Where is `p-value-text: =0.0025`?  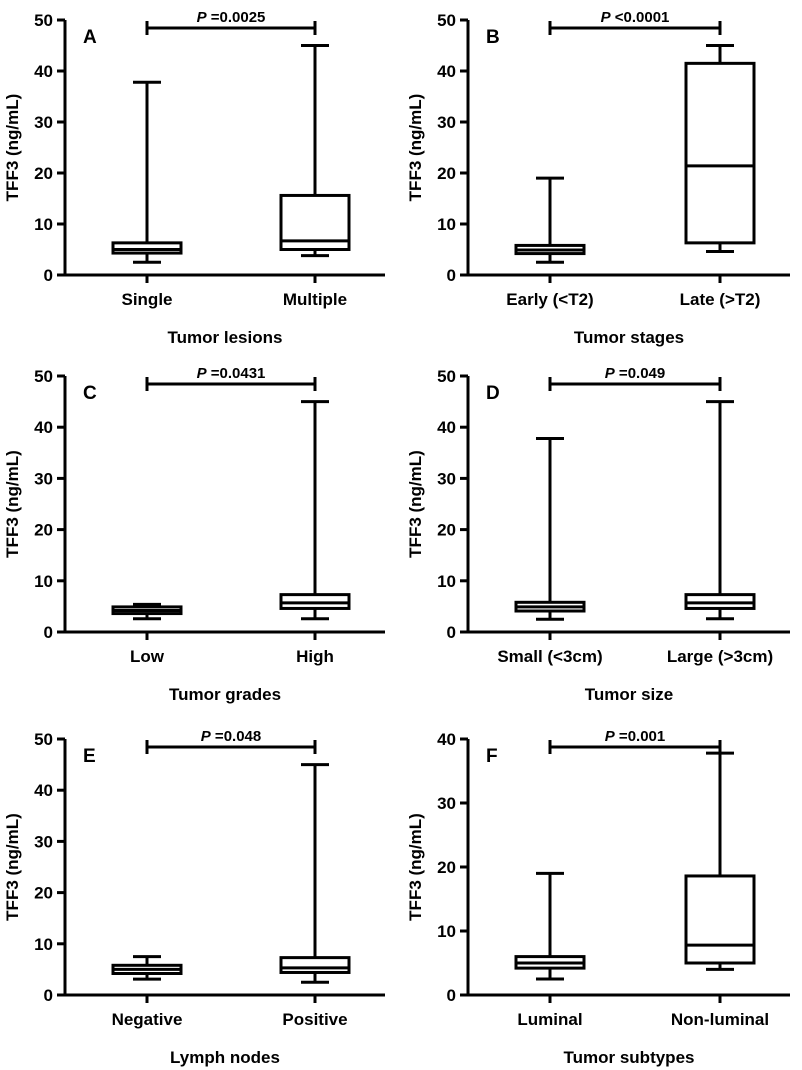
p-value-text: =0.0025 is located at coordinates (236, 17).